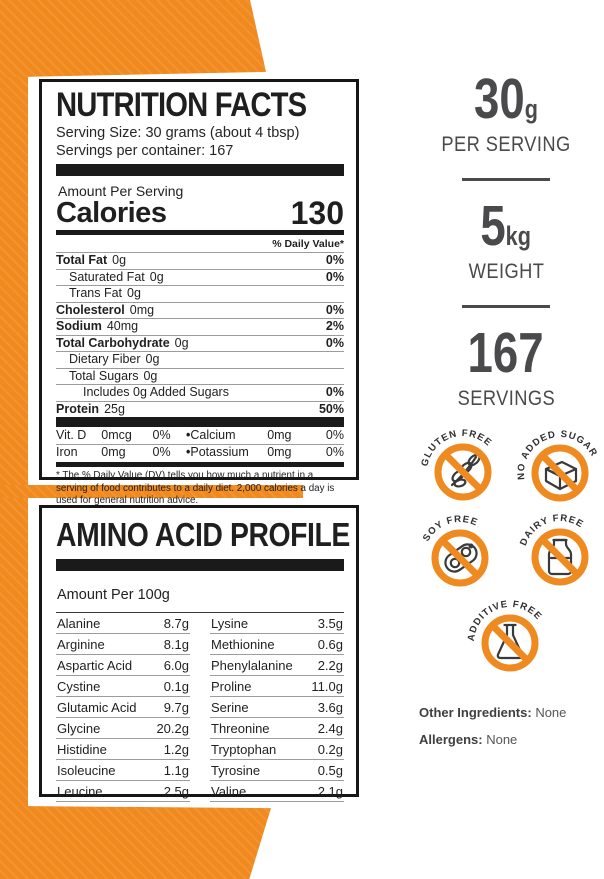  Describe the element at coordinates (200, 259) in the screenshot. I see `nutrient-row-total-fat: Total Fat 0g 0%` at that location.